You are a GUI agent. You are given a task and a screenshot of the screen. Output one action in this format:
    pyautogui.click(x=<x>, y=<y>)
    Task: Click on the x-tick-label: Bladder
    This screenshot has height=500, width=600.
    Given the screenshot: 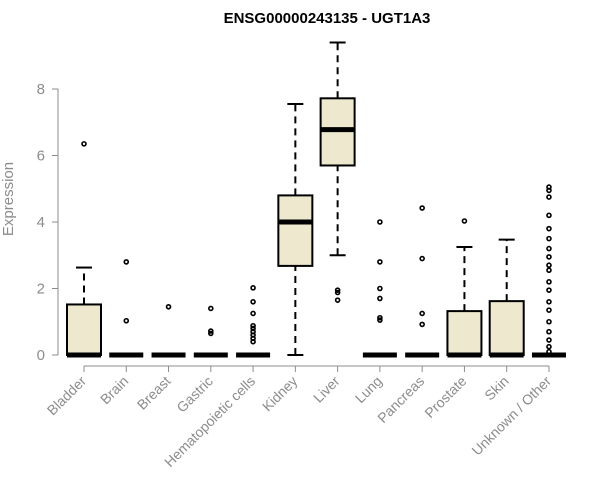 What is the action you would take?
    pyautogui.click(x=67, y=396)
    